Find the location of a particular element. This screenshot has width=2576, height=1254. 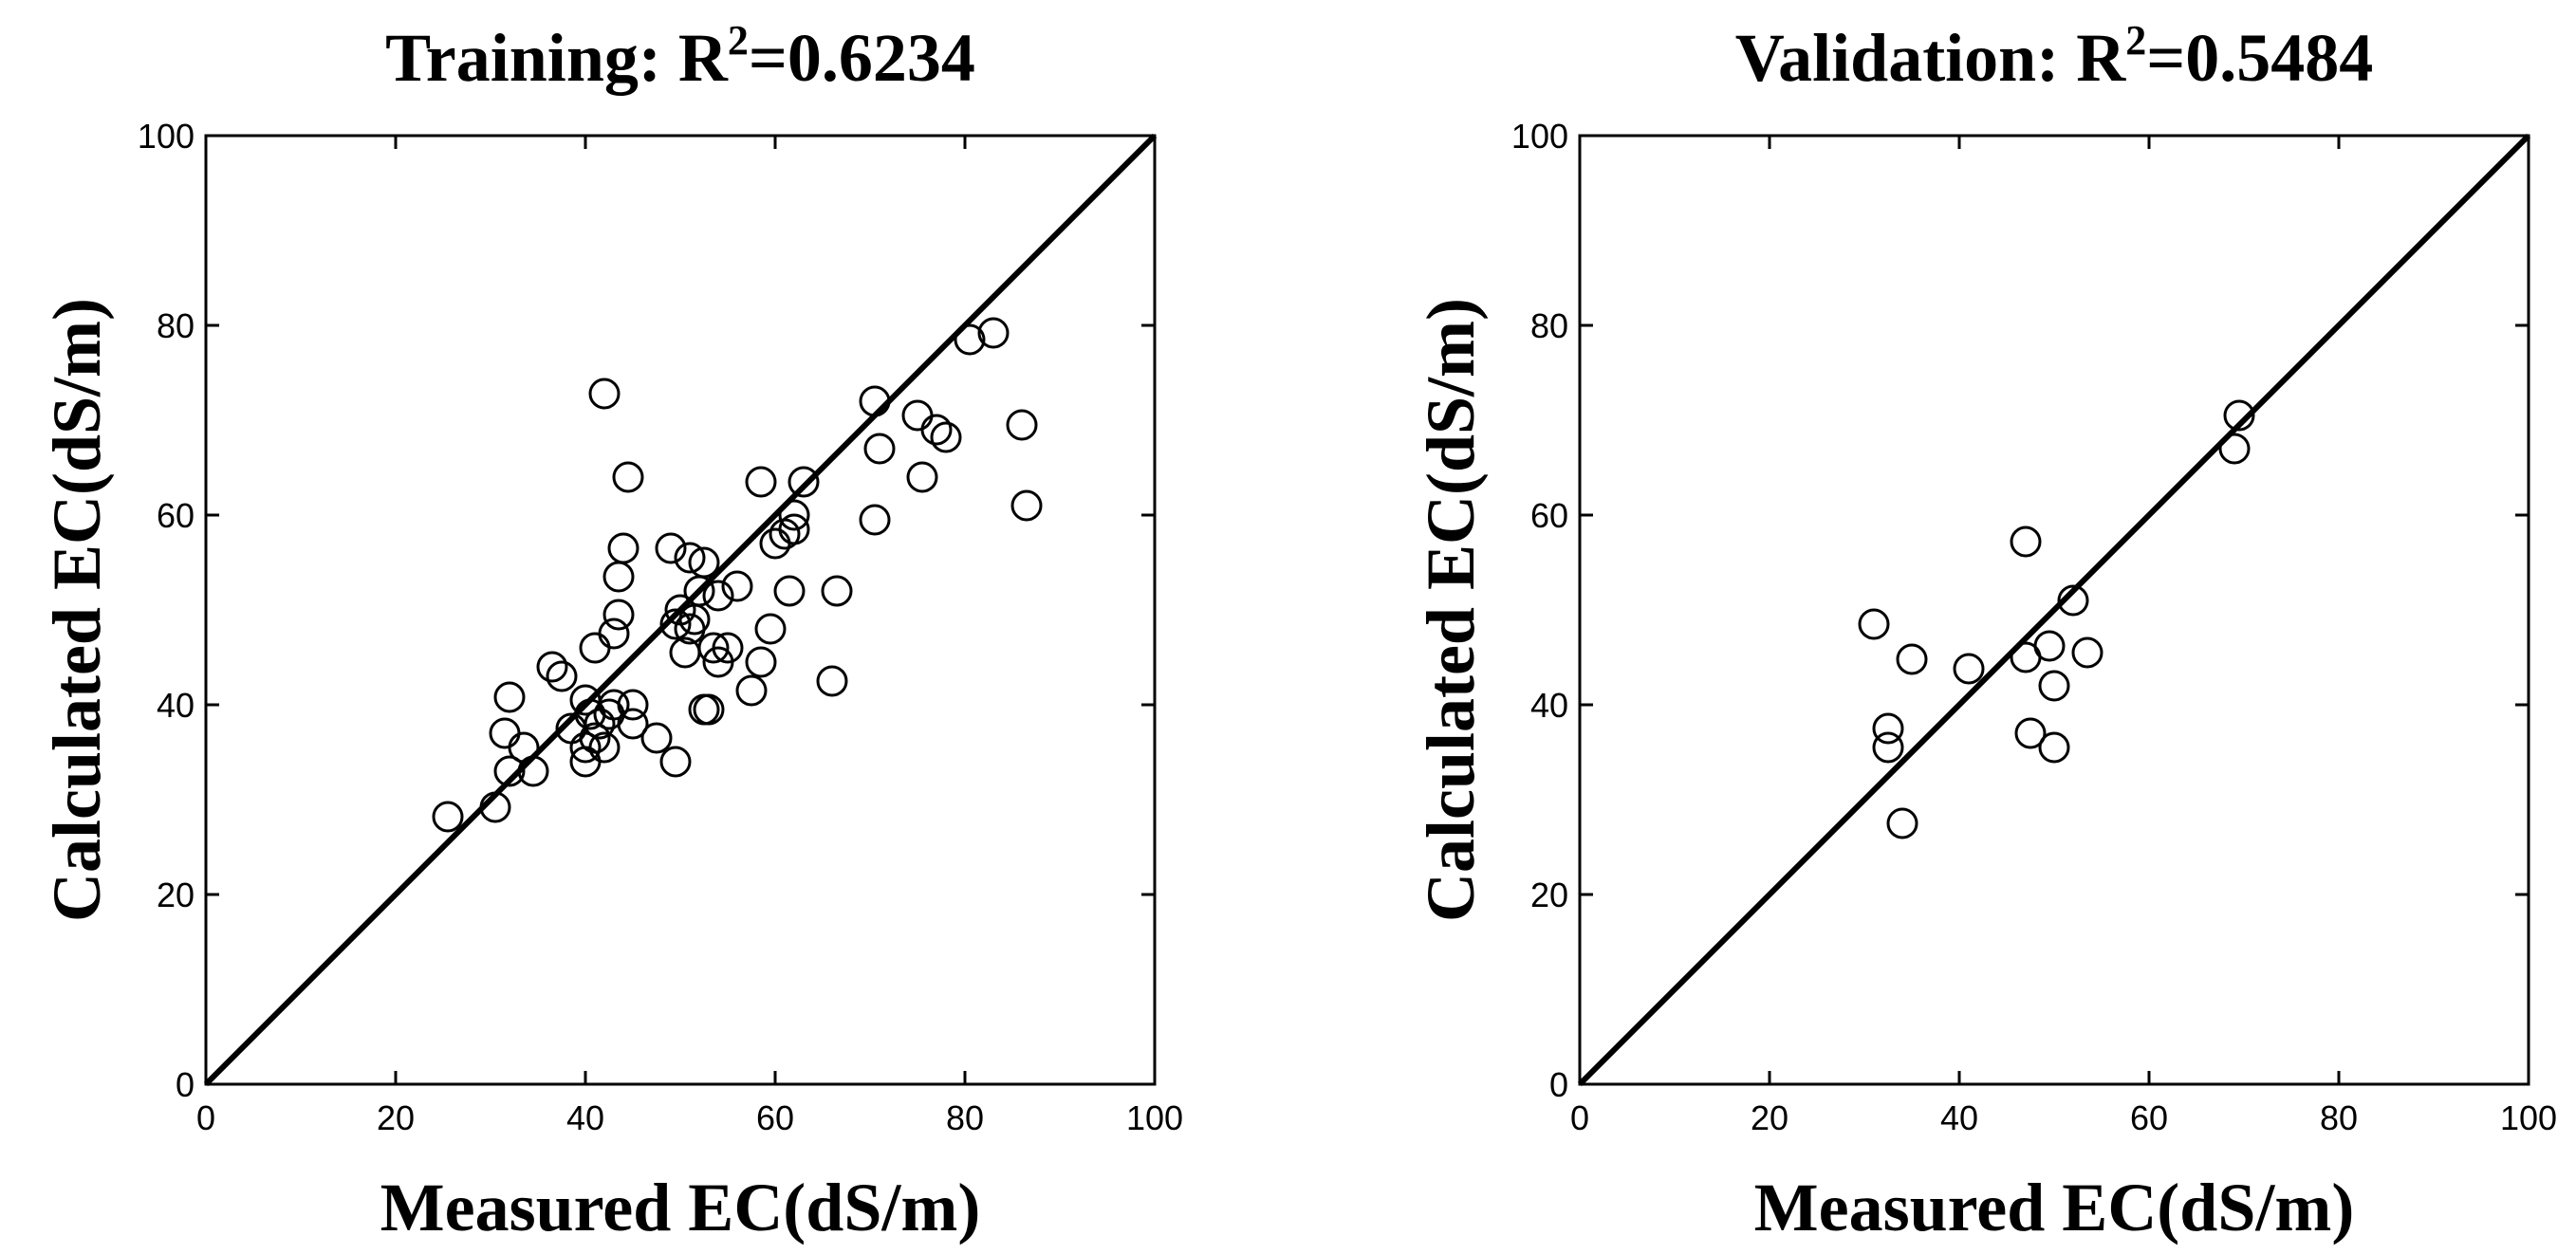

training-points is located at coordinates (737, 575).